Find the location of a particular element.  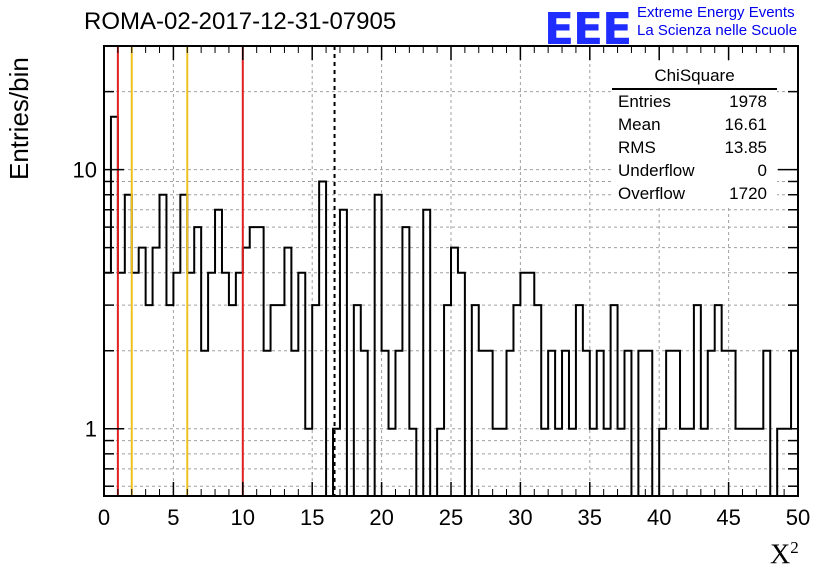

x-tick-label: 35 is located at coordinates (590, 517).